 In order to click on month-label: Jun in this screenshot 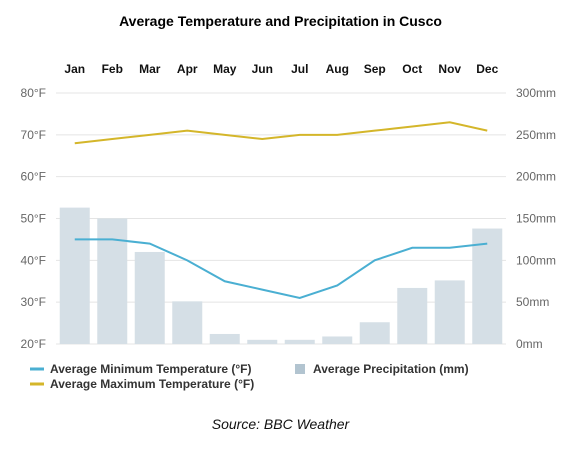, I will do `click(262, 69)`.